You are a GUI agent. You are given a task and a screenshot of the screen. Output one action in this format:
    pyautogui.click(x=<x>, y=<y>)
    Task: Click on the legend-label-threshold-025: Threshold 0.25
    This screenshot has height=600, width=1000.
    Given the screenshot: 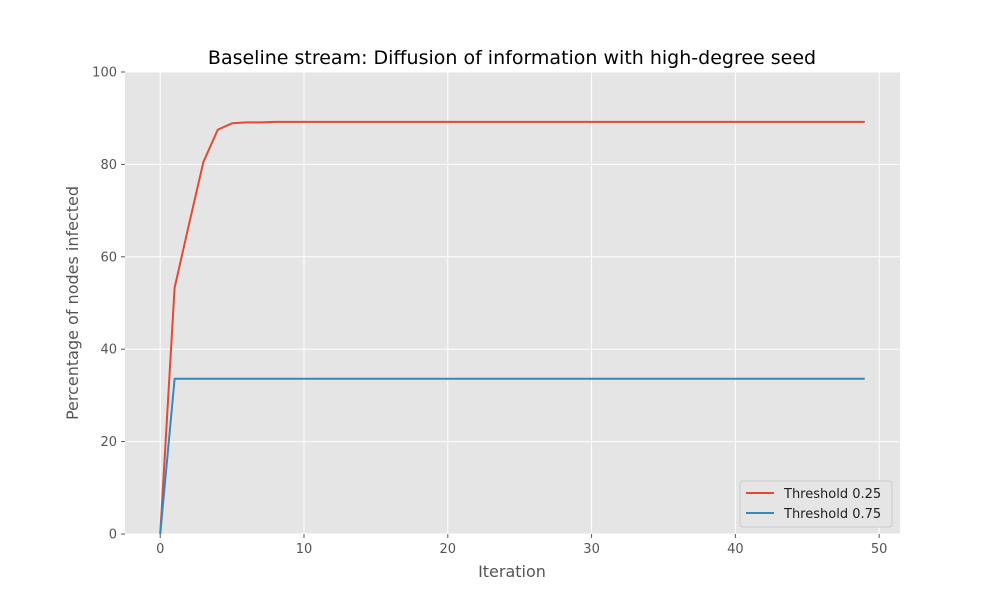 What is the action you would take?
    pyautogui.click(x=832, y=494)
    